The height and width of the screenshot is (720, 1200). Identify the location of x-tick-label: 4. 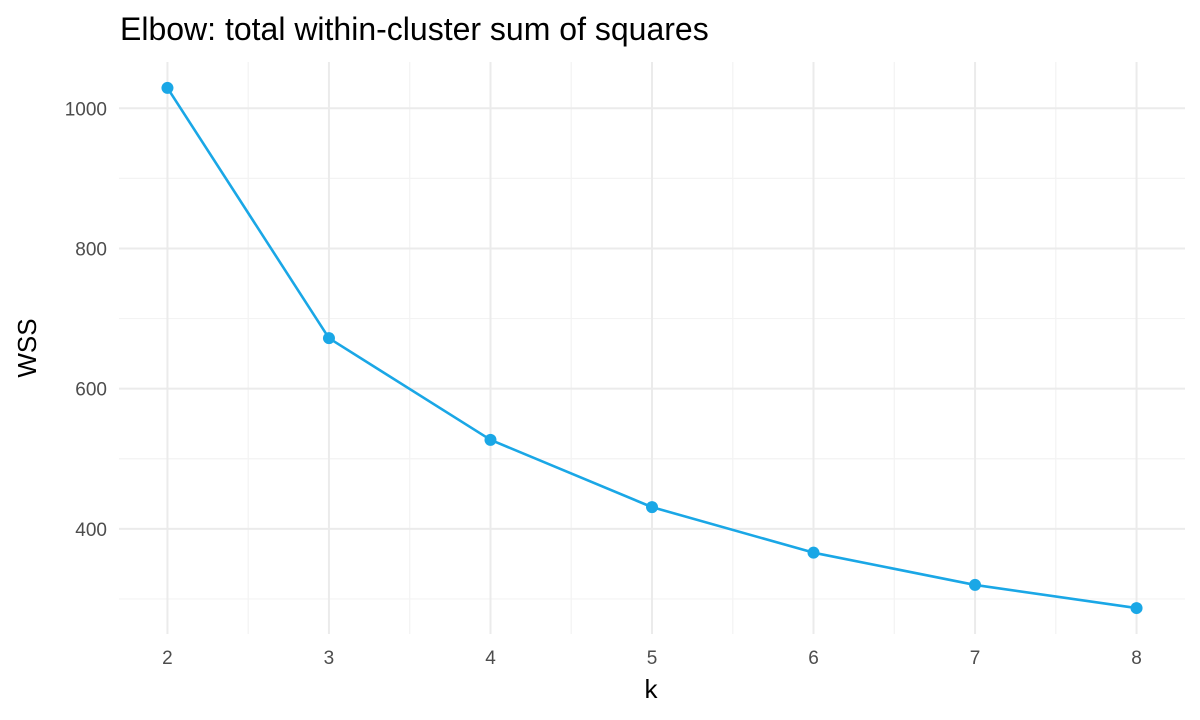
(490, 658).